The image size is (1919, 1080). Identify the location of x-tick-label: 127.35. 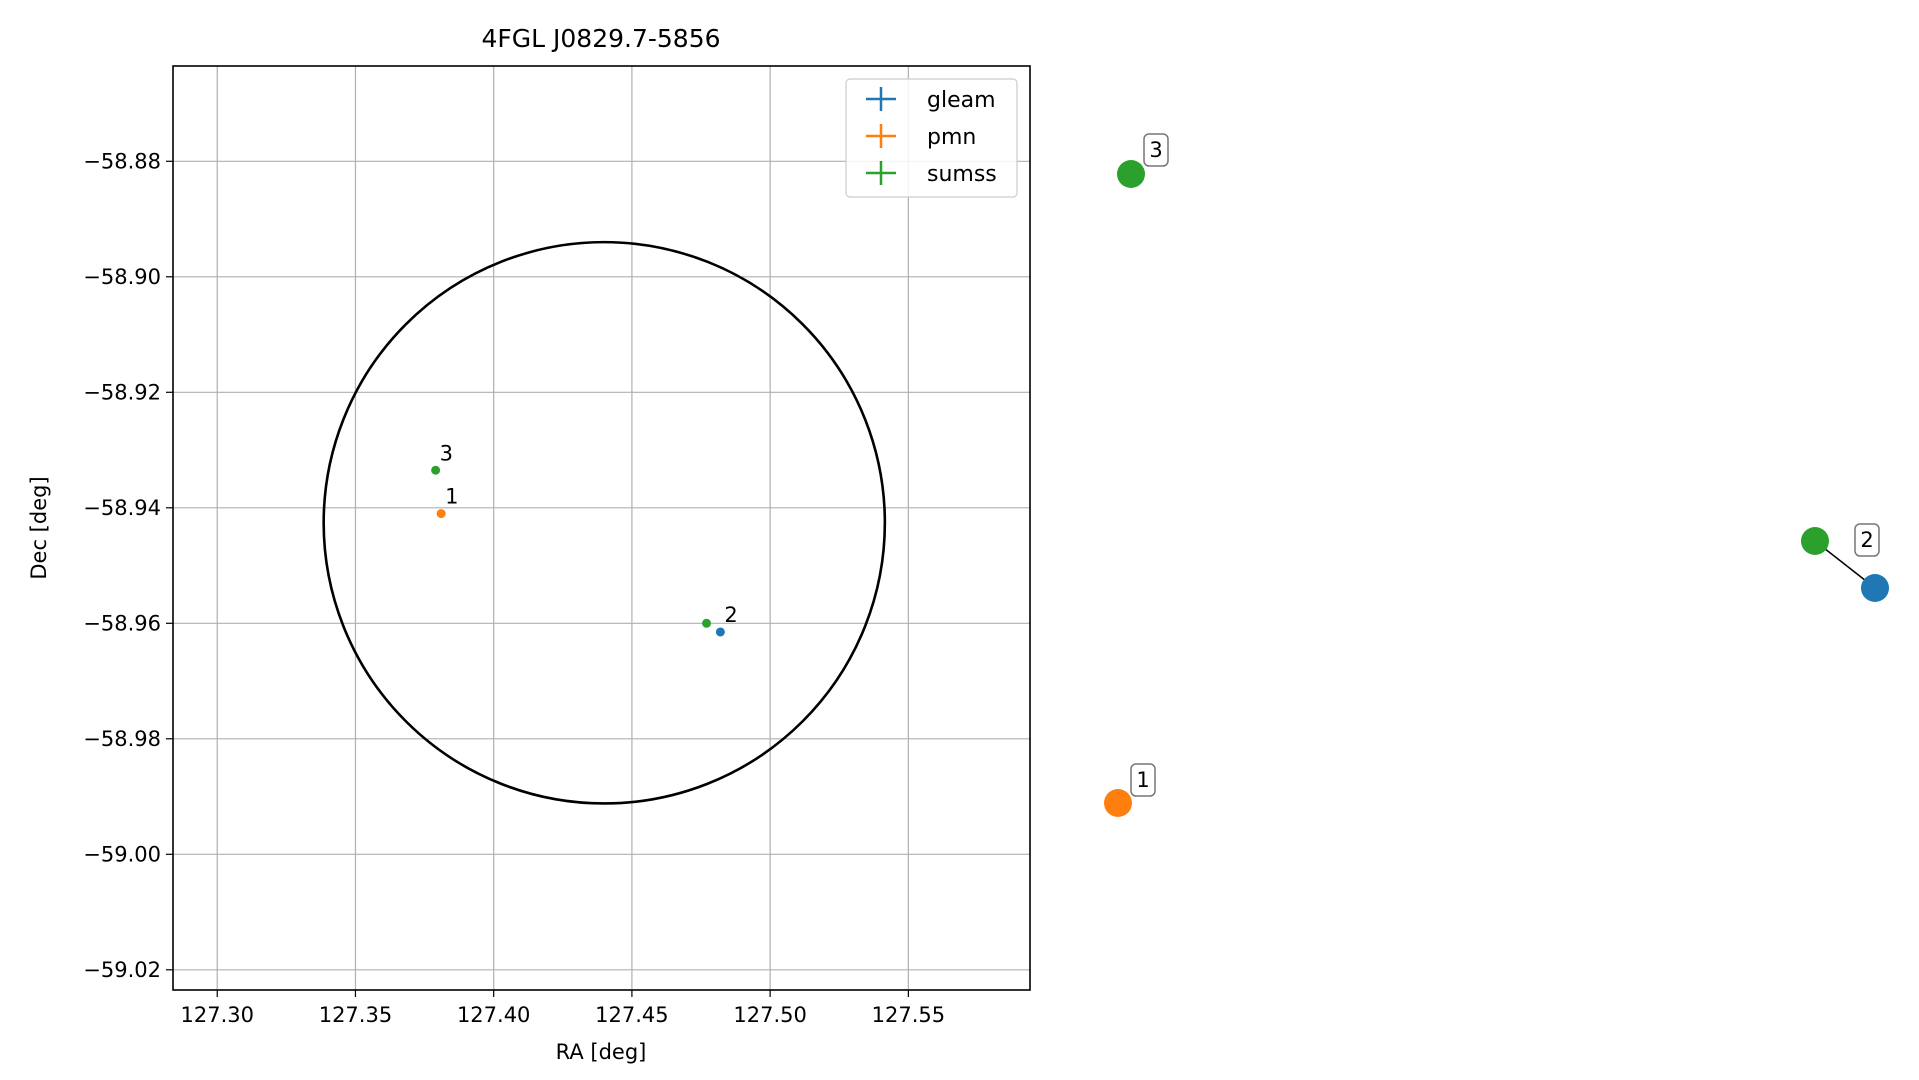
(355, 1015).